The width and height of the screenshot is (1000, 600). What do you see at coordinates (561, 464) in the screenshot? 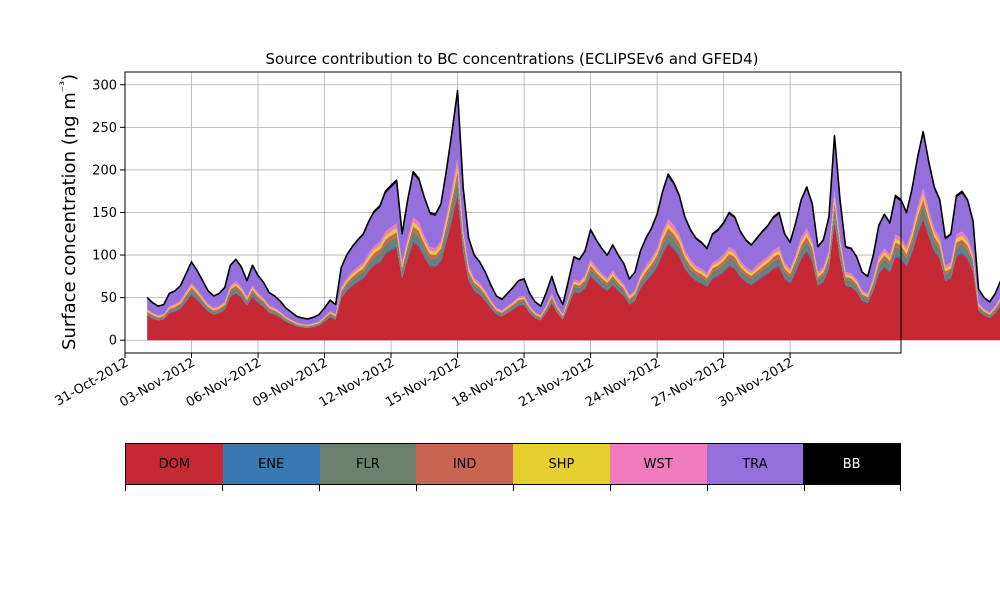
I see `legend-item-shp: SHP` at bounding box center [561, 464].